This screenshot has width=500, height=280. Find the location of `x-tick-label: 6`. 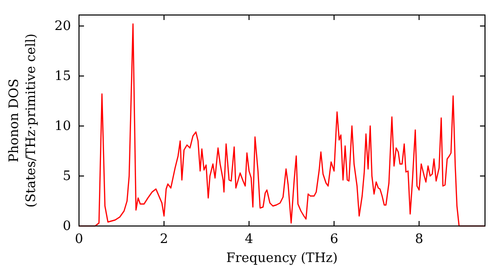

x-tick-label: 6 is located at coordinates (334, 240).